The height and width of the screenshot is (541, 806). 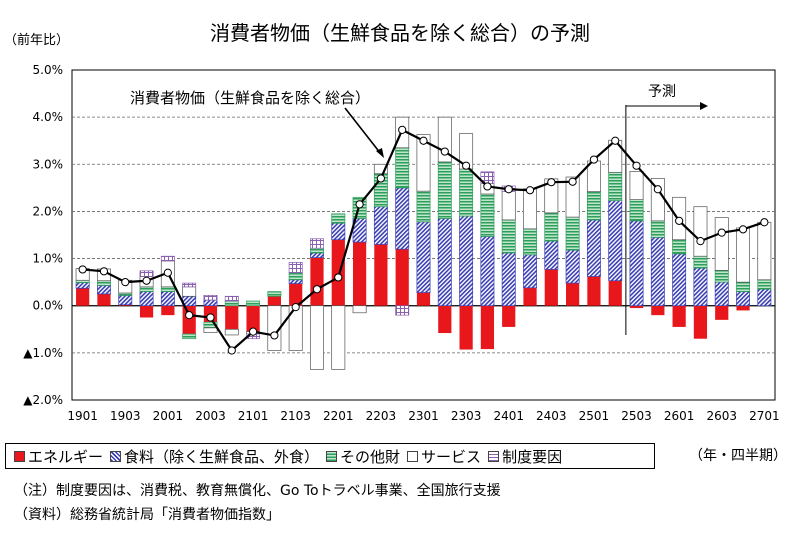 I want to click on legend-item-energy: エネルギー, so click(x=58, y=456).